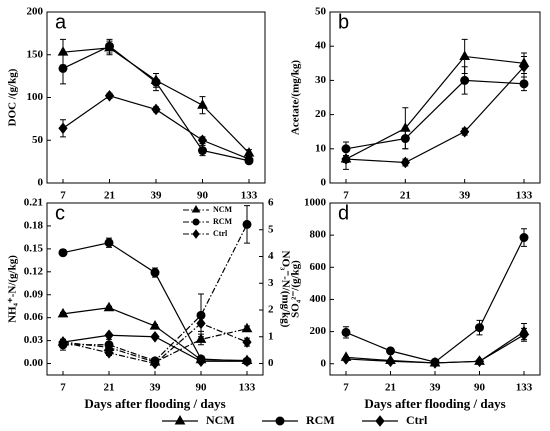  Describe the element at coordinates (271, 310) in the screenshot. I see `y2-tick-label: 2` at that location.